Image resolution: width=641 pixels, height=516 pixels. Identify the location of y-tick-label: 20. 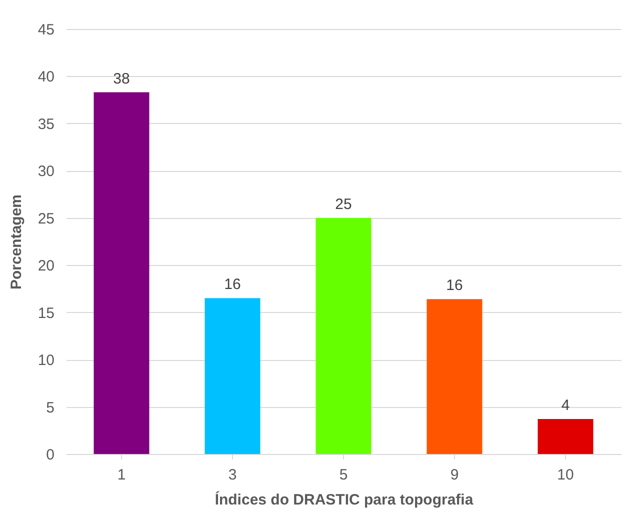
(46, 266).